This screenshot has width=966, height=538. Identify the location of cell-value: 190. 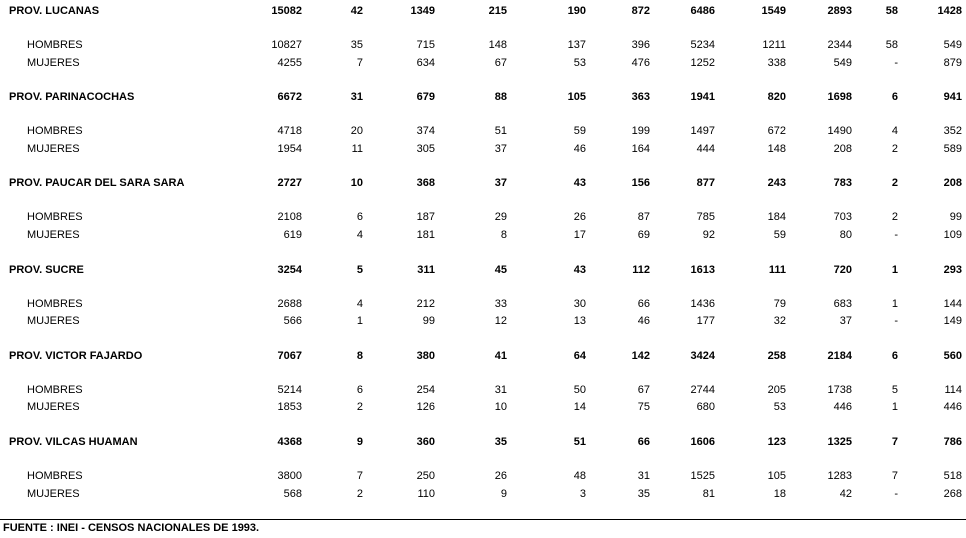
(576, 11).